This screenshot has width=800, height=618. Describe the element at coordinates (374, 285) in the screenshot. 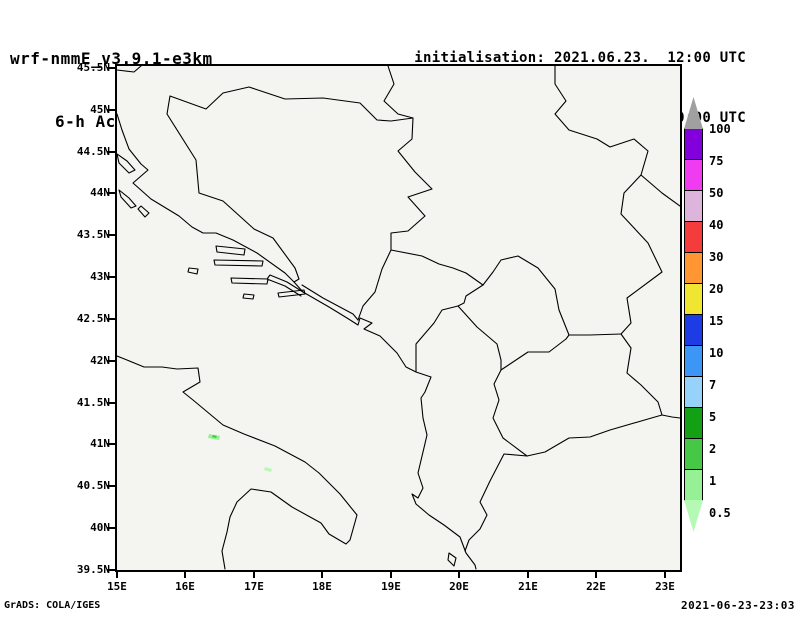

I see `border-bosnia-montenegro` at that location.